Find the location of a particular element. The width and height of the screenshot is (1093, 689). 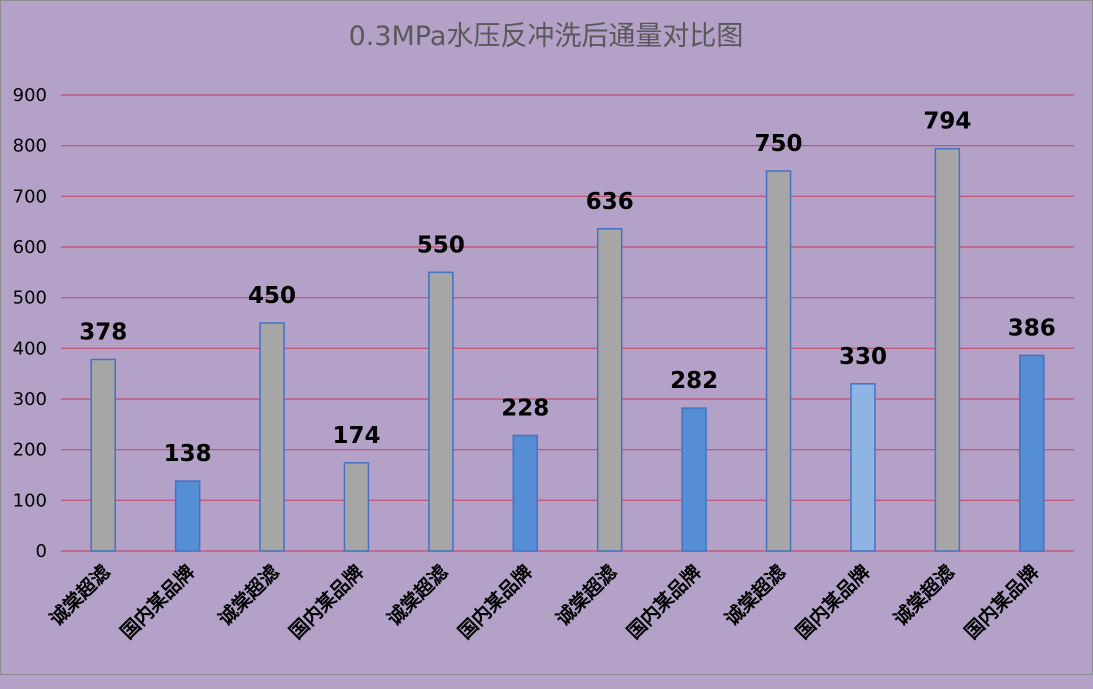

y-tick-label: 400 is located at coordinates (30, 348).